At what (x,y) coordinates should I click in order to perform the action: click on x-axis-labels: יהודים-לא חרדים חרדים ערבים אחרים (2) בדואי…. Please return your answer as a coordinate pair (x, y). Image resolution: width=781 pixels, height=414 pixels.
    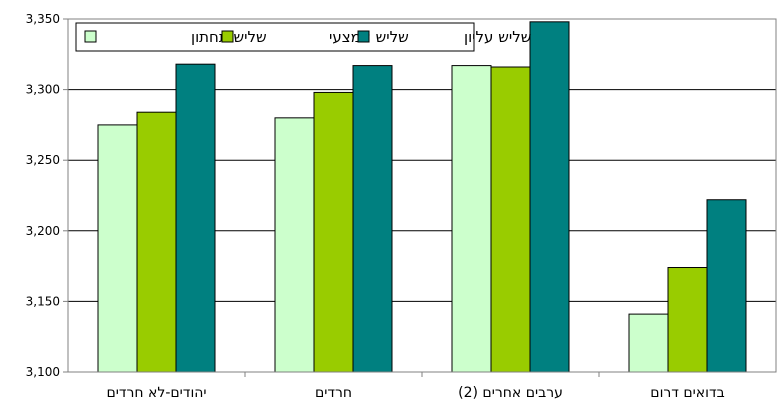
    Looking at the image, I should click on (415, 393).